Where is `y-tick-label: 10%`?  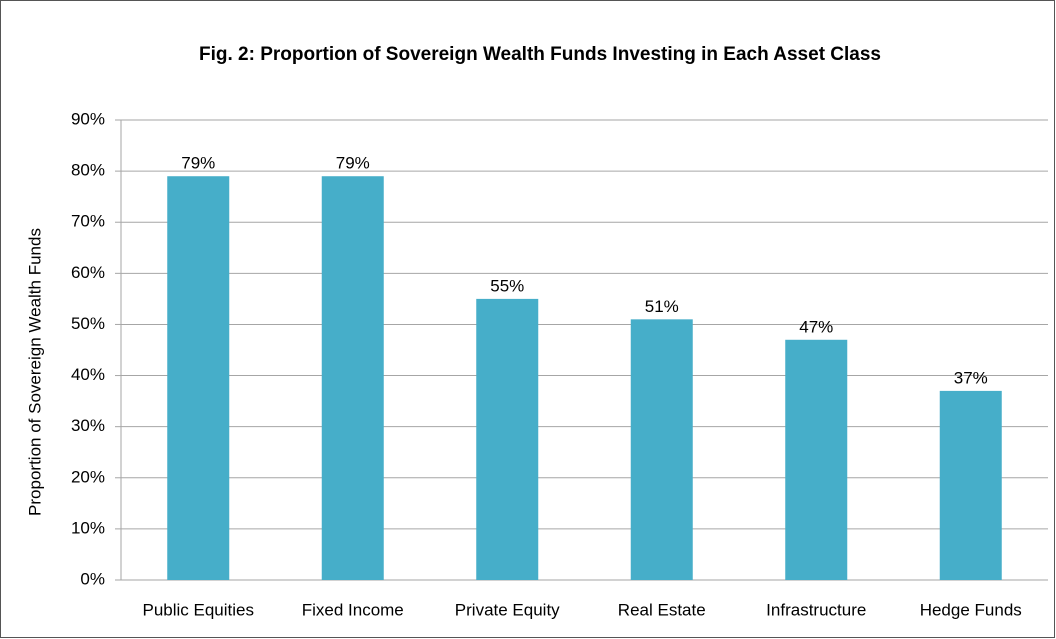 y-tick-label: 10% is located at coordinates (88, 527).